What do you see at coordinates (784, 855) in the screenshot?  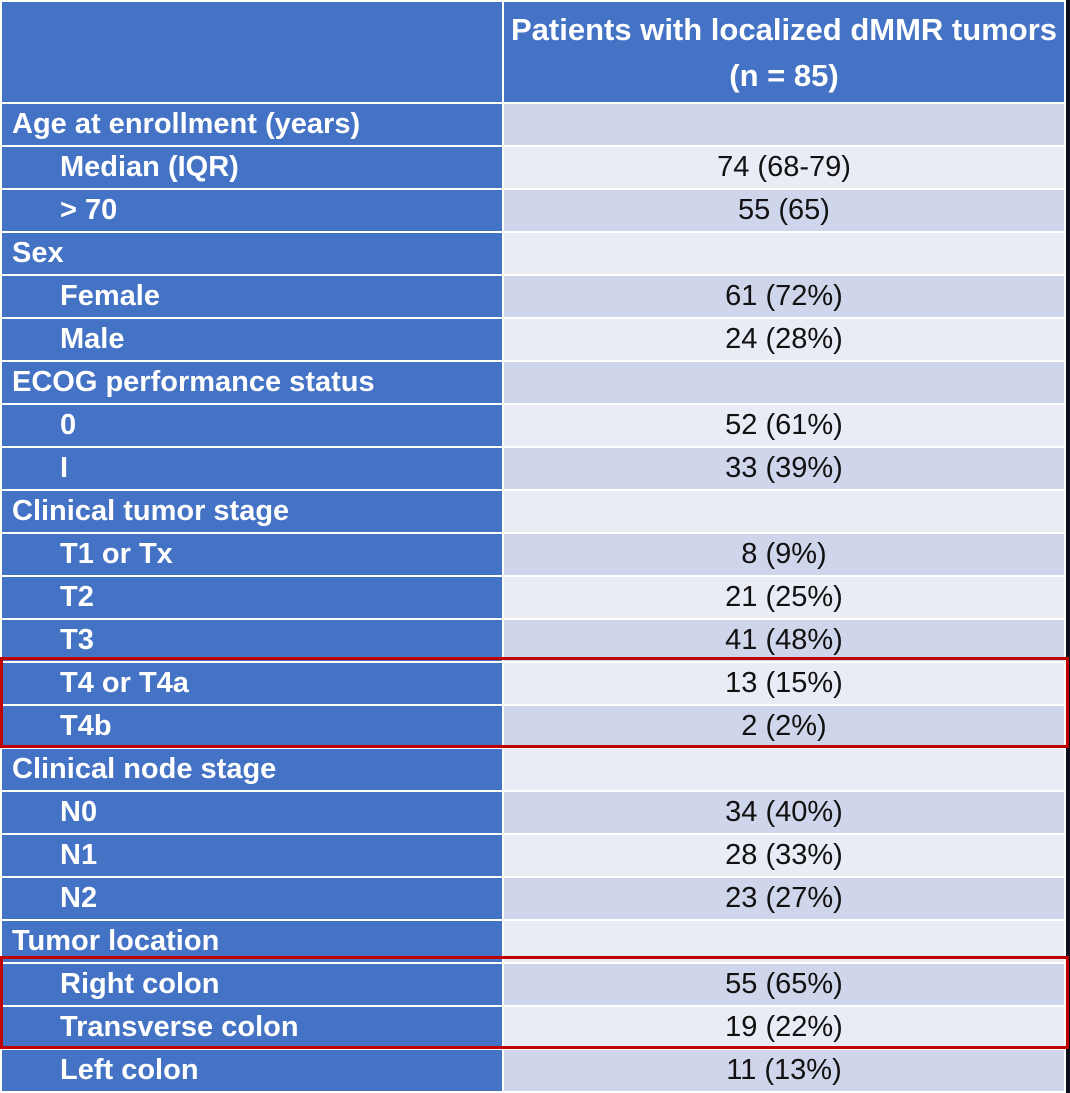 I see `row-value: 28 (33%)` at bounding box center [784, 855].